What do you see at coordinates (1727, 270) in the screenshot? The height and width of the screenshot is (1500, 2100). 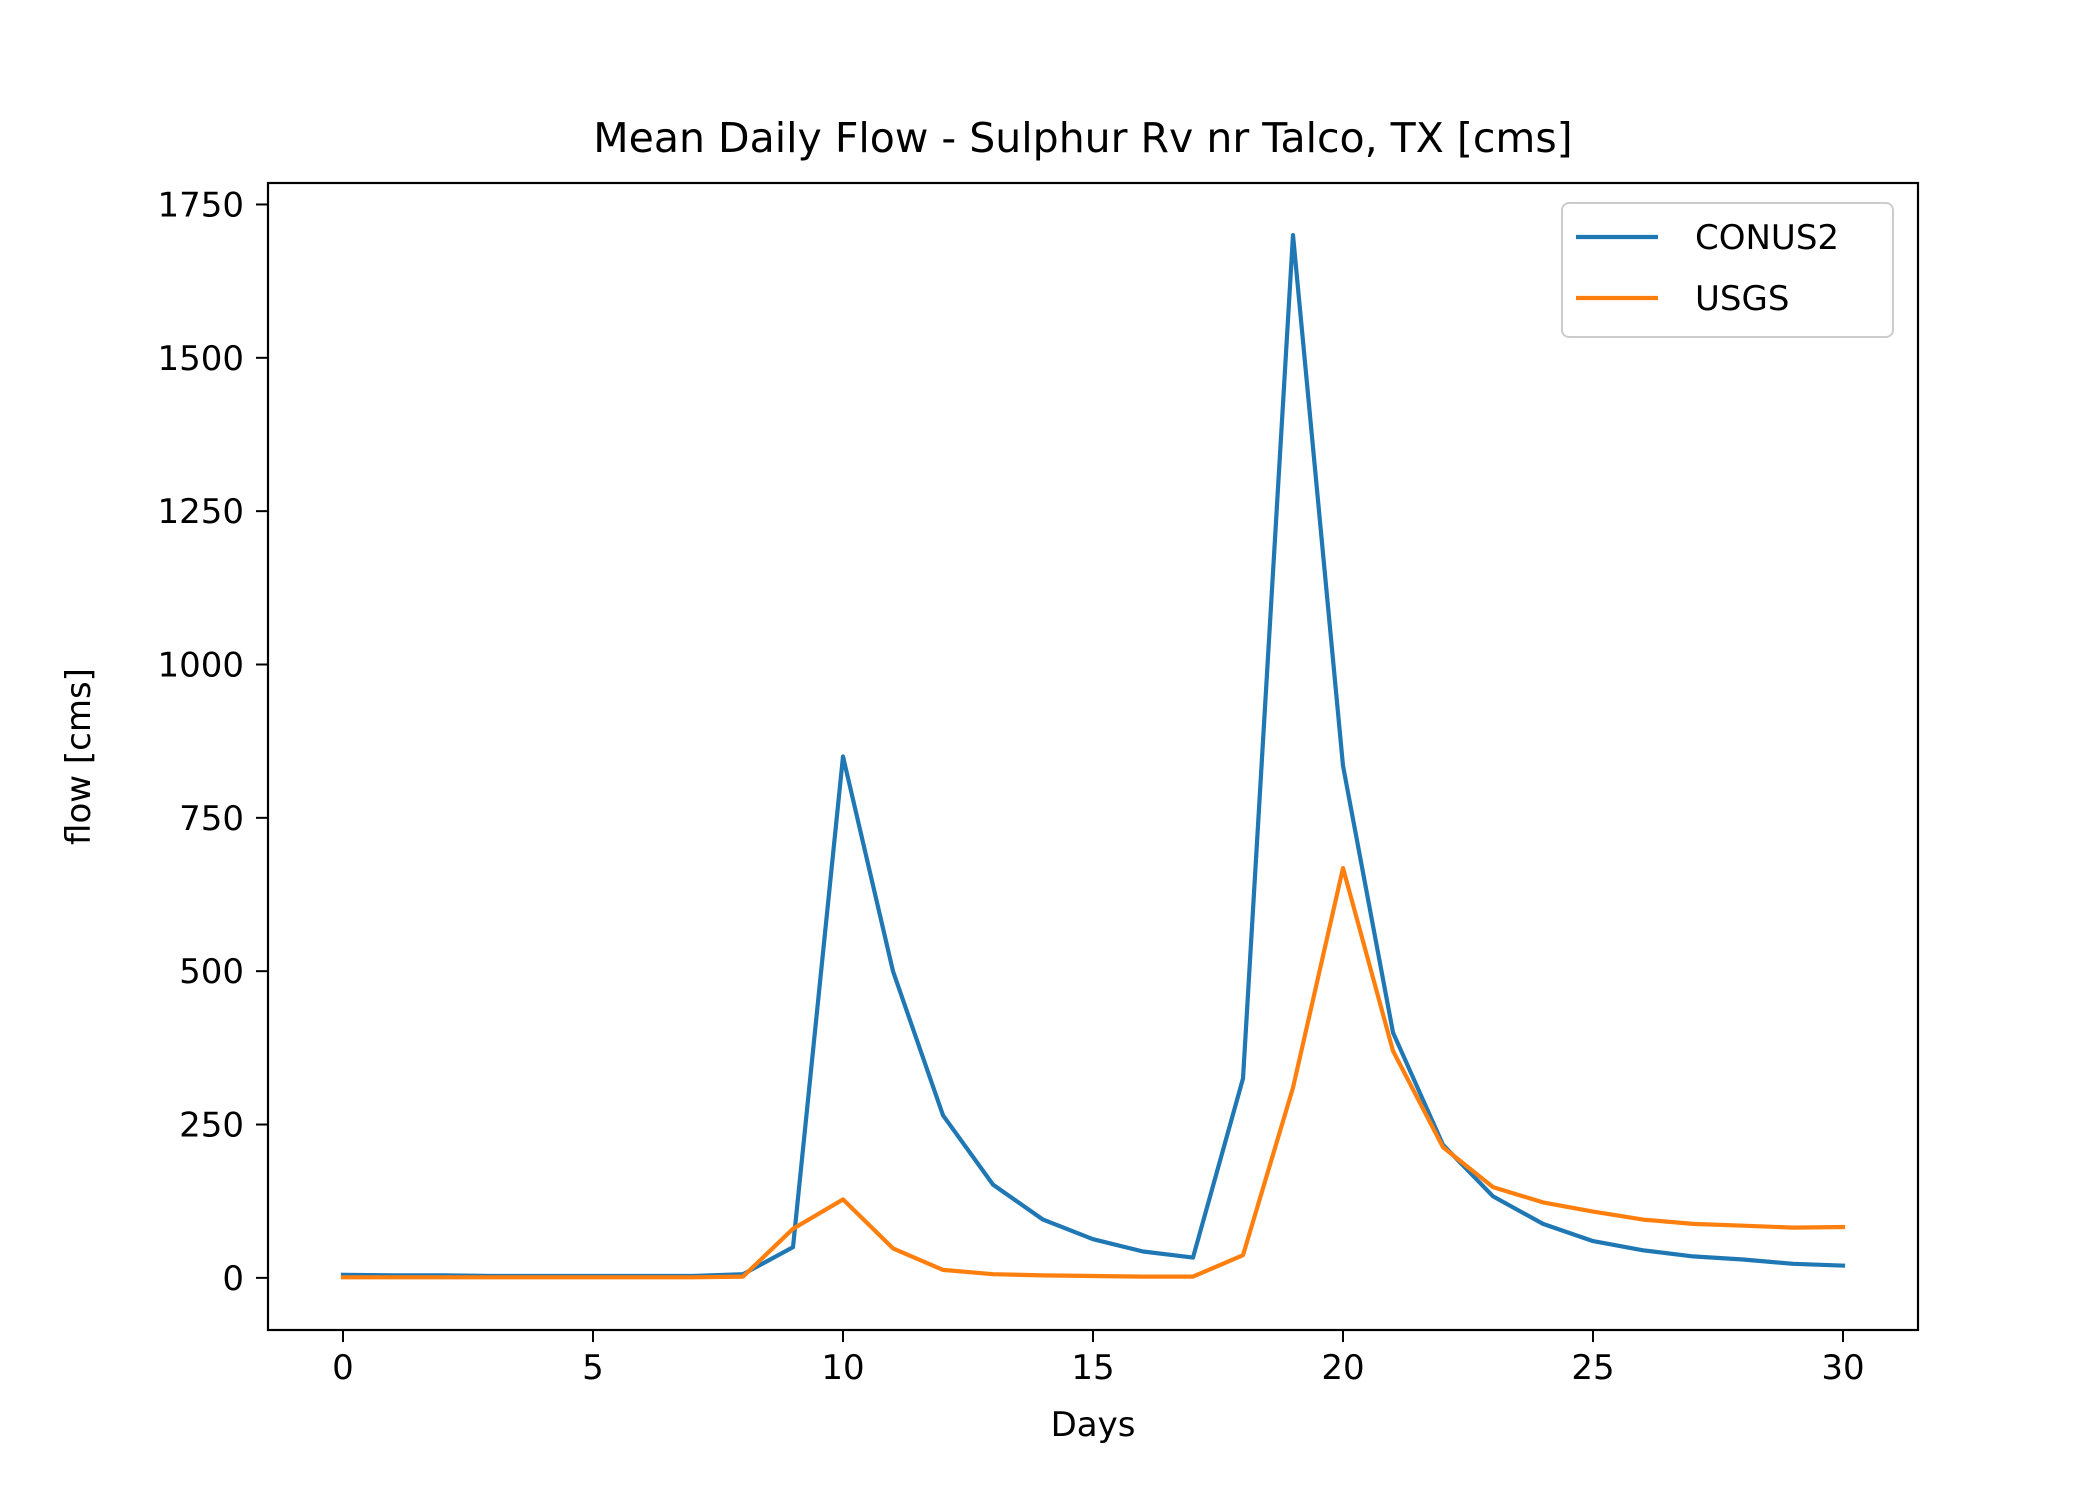 I see `legend: CONUS2 USGS` at bounding box center [1727, 270].